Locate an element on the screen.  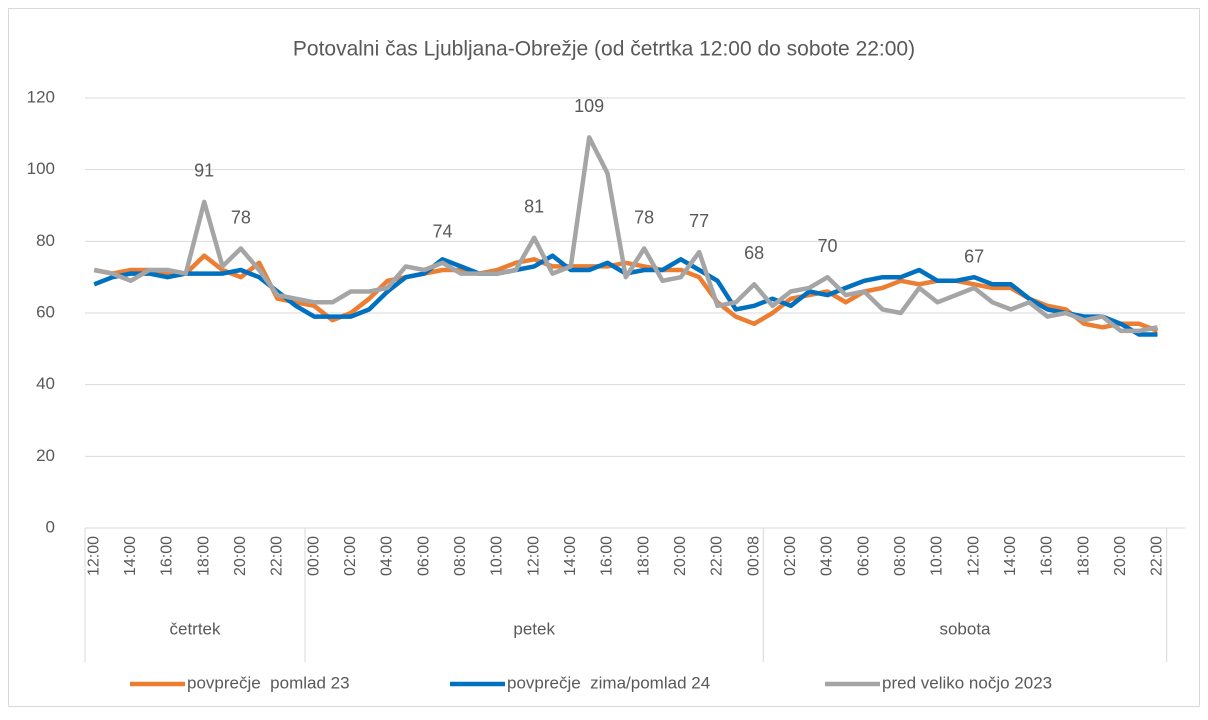
data-label: 109 is located at coordinates (589, 106).